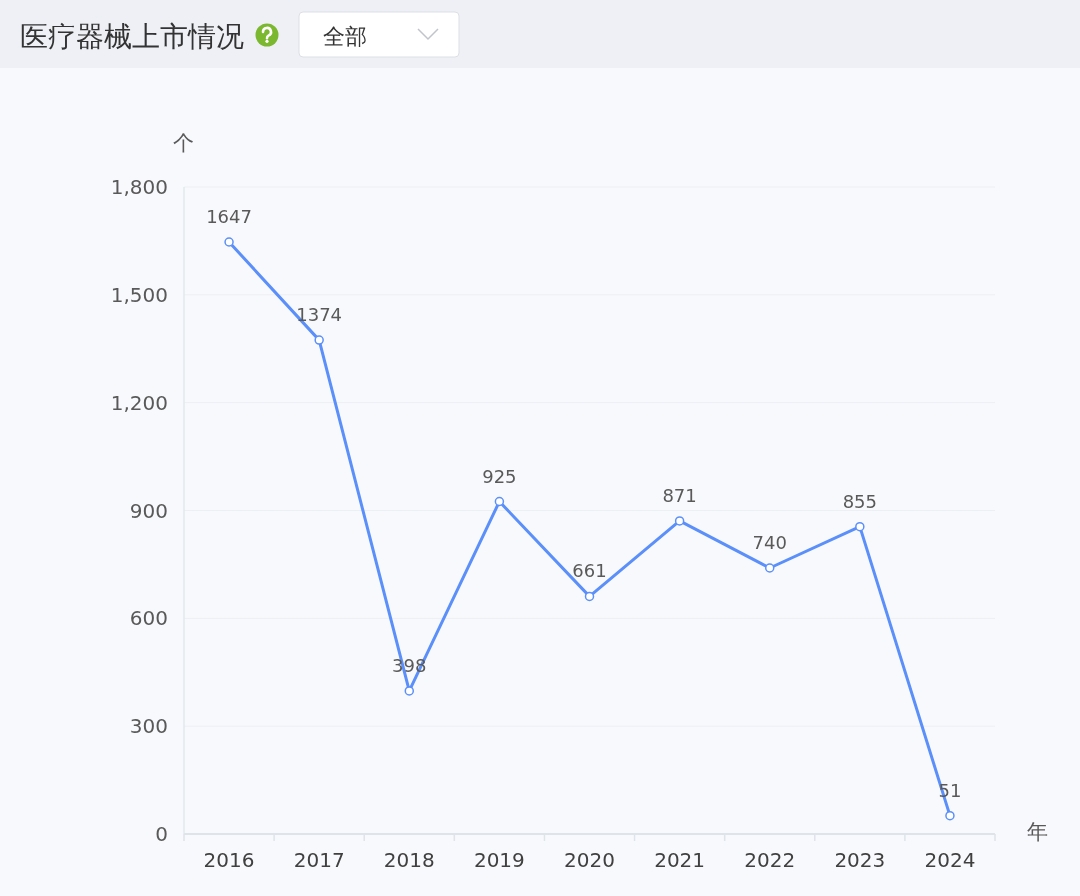  Describe the element at coordinates (148, 726) in the screenshot. I see `y-tick-label: 300` at that location.